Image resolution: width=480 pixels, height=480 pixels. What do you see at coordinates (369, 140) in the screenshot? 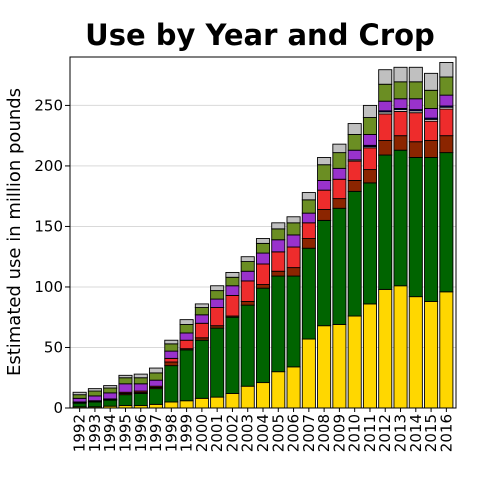
I see `bar-segment-2011-s6` at bounding box center [369, 140].